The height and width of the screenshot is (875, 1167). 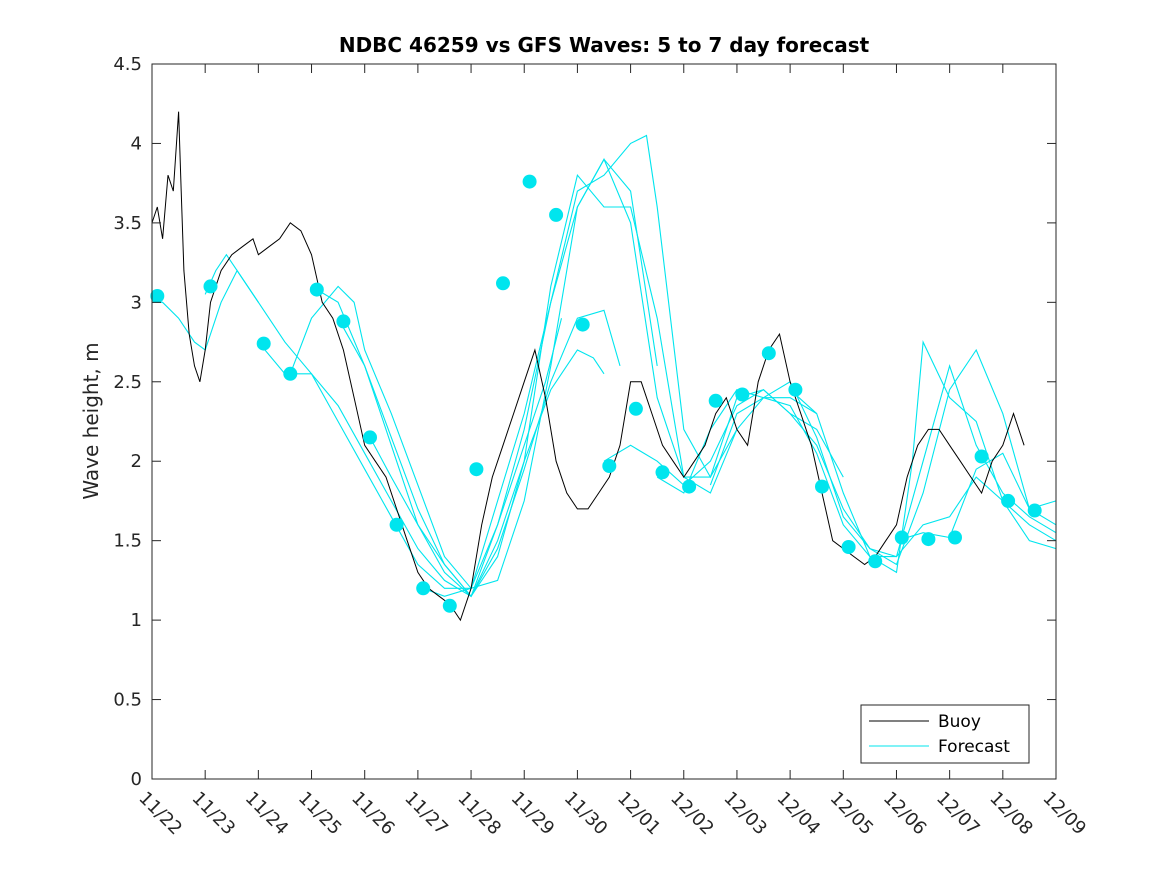 I want to click on y-tick-label: 4, so click(x=136, y=143).